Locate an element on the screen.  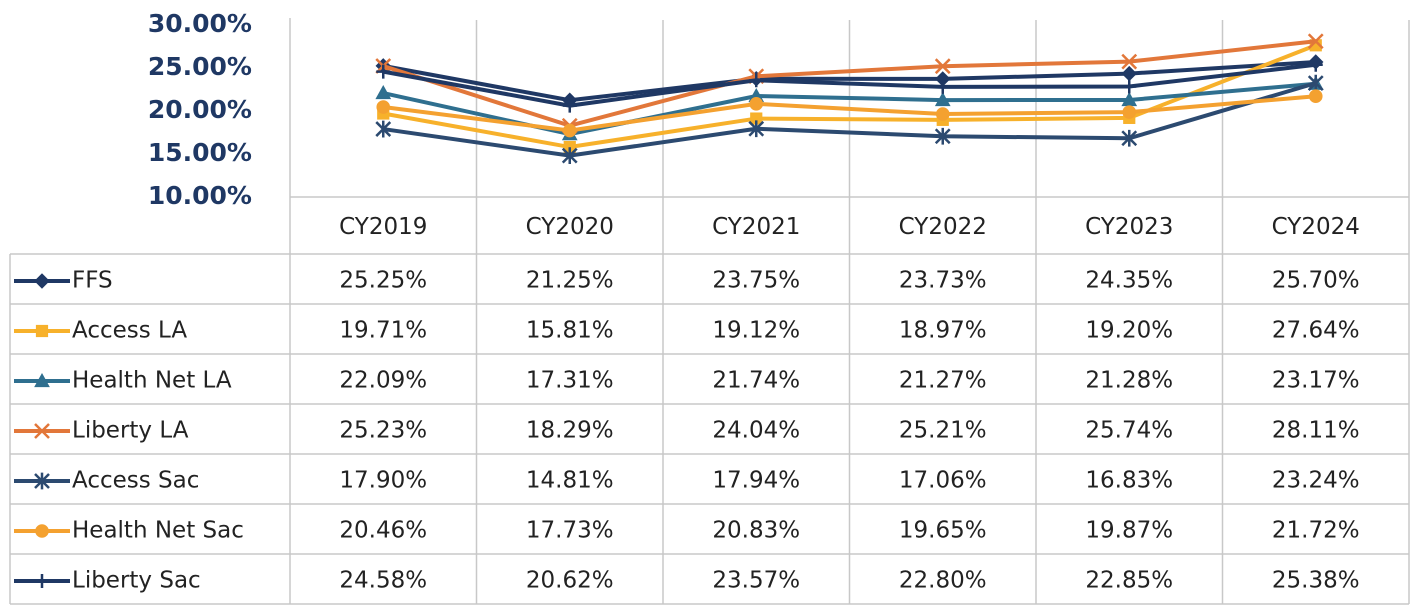
table-cell: 25.74% is located at coordinates (1129, 431).